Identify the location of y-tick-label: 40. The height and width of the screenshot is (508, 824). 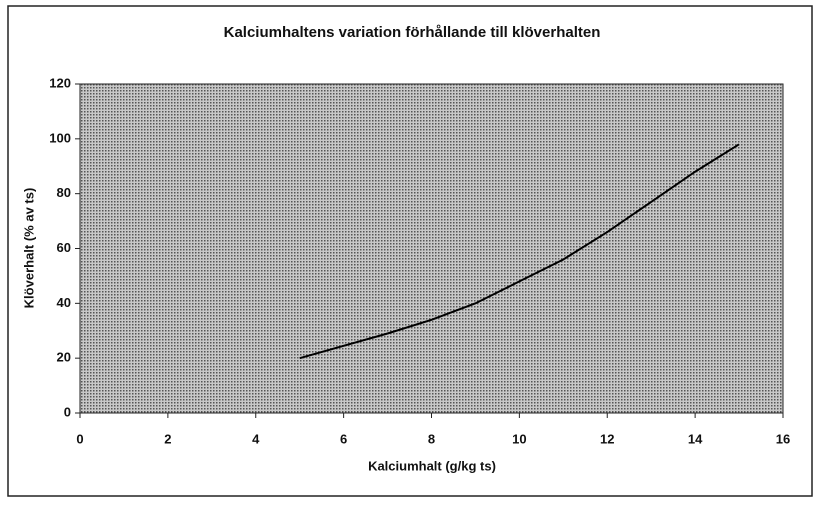
(64, 302).